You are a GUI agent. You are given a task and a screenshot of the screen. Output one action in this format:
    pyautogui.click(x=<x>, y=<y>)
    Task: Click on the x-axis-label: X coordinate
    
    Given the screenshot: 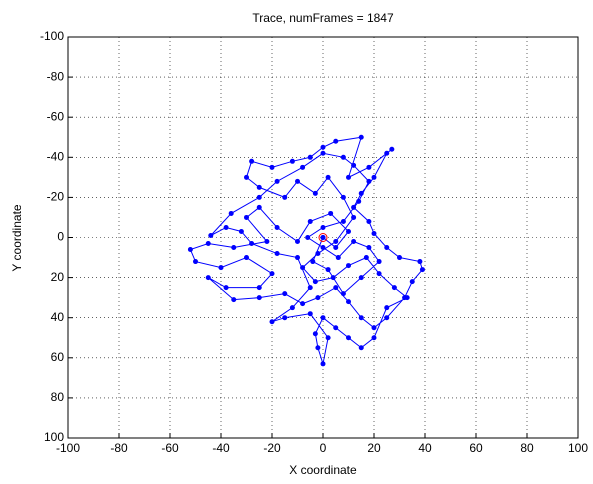 What is the action you would take?
    pyautogui.click(x=323, y=470)
    